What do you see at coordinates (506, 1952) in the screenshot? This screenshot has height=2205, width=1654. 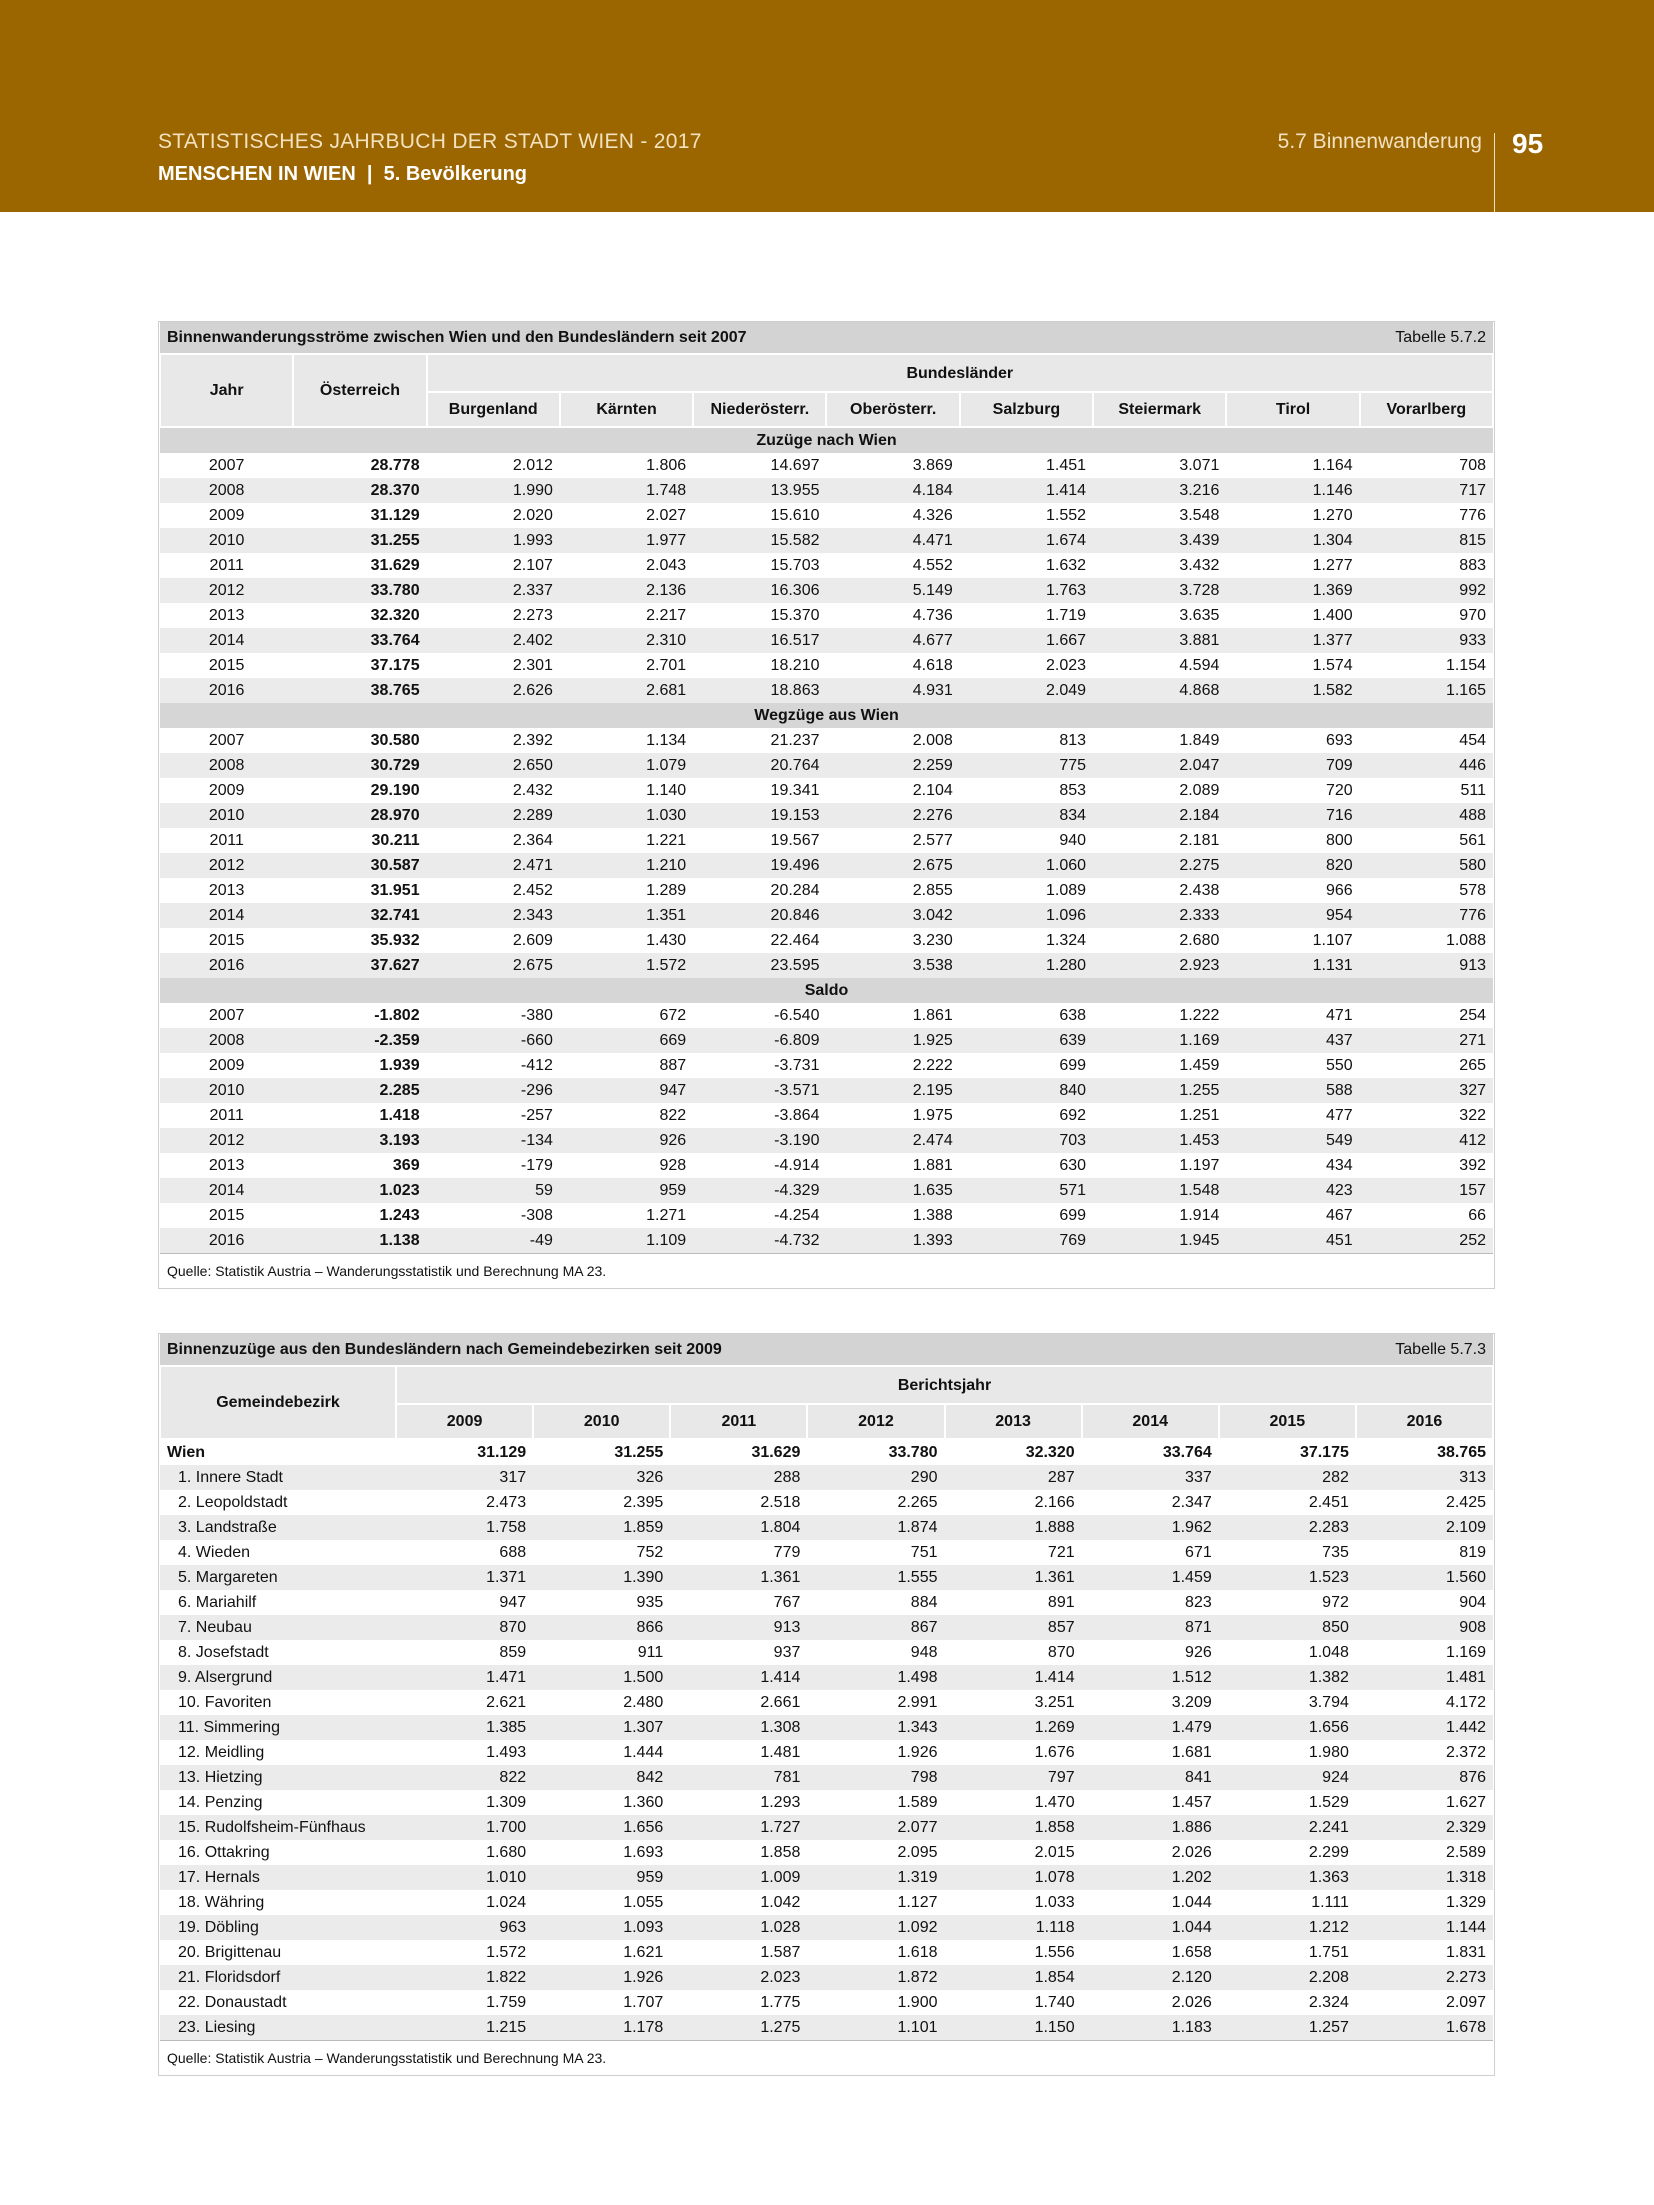 I see `value-cell: 1.572` at bounding box center [506, 1952].